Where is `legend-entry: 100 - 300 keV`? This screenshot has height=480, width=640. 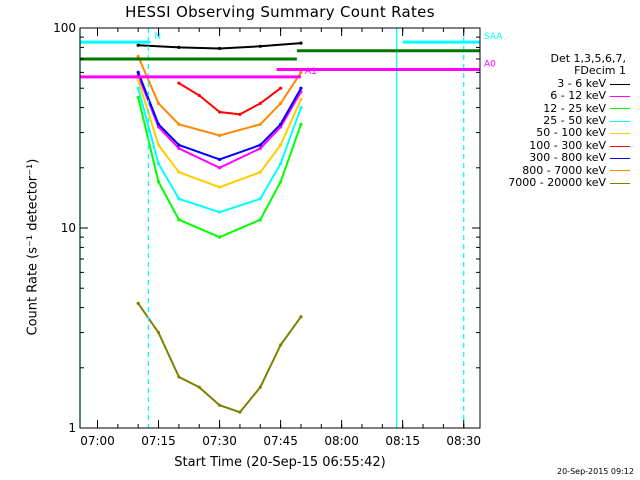 legend-entry: 100 - 300 keV is located at coordinates (560, 145).